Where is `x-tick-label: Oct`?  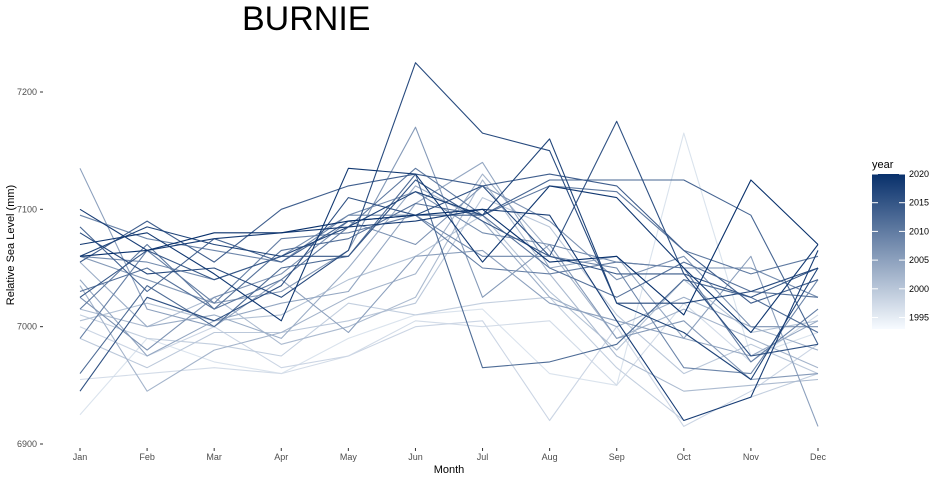
x-tick-label: Oct is located at coordinates (684, 457).